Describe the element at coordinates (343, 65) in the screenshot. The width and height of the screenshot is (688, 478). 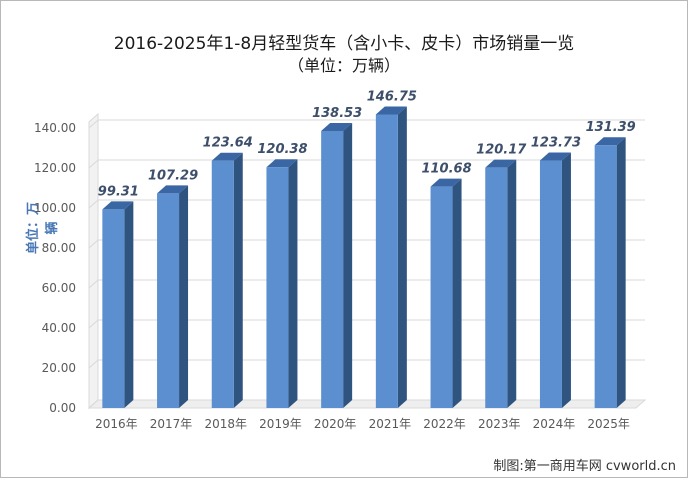
I see `chart-subtitle: （单位：万辆）` at that location.